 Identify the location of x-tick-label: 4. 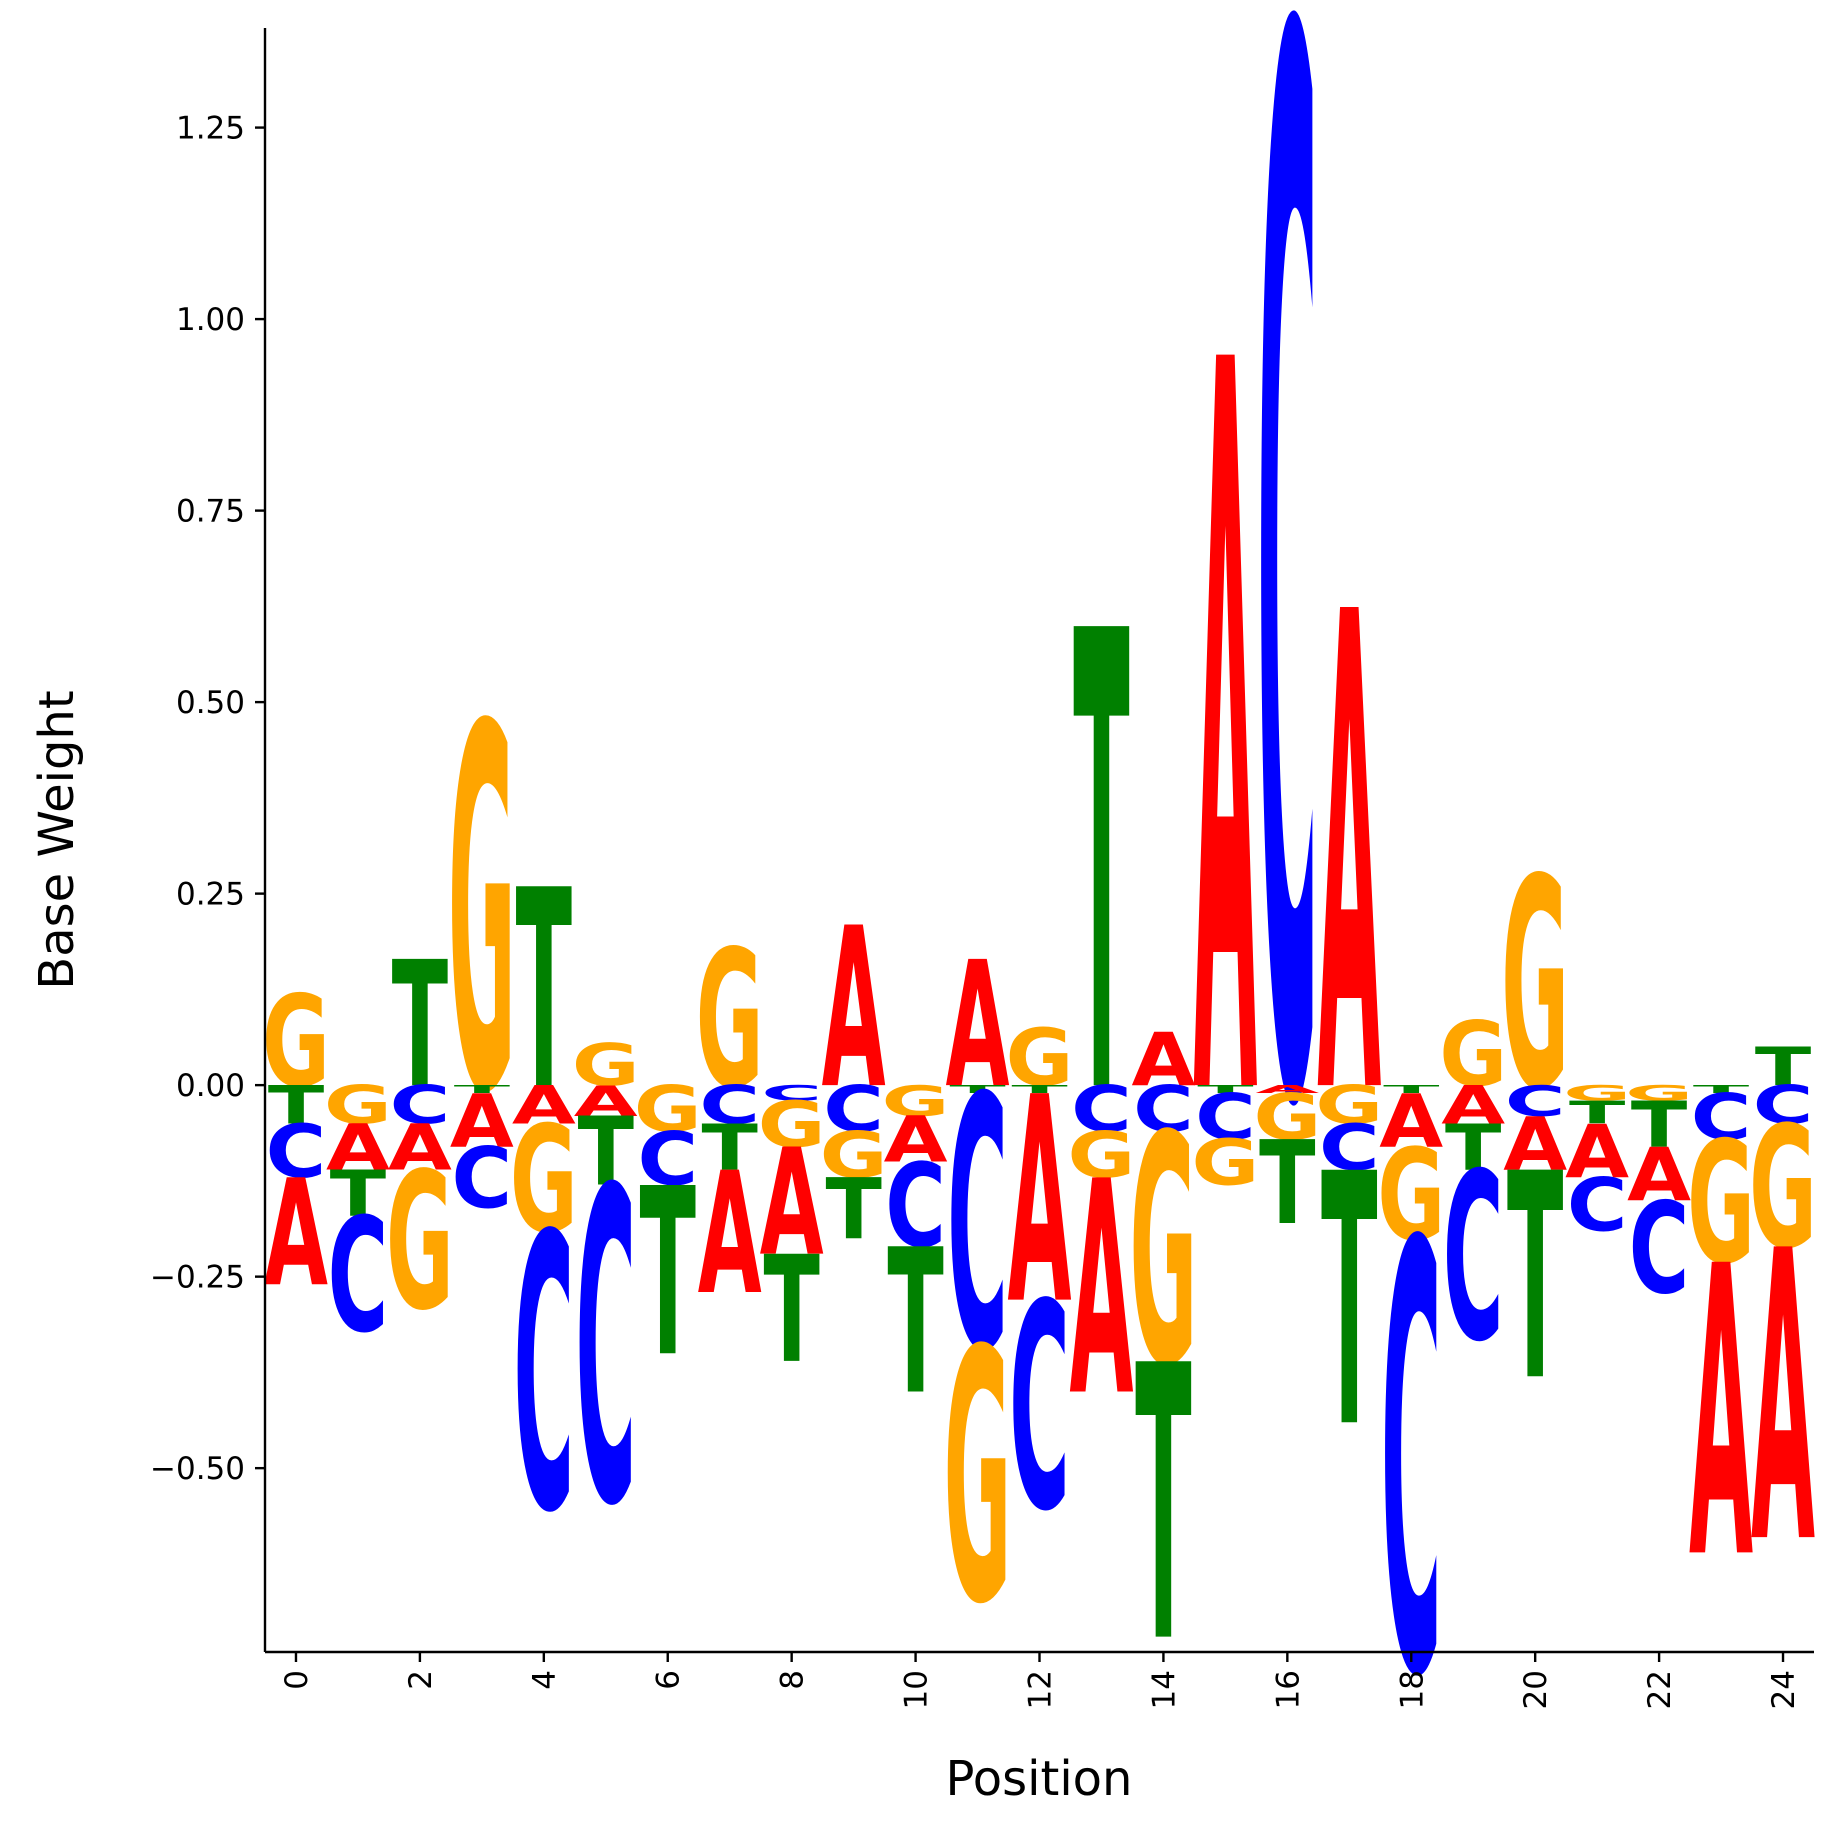
(545, 1680).